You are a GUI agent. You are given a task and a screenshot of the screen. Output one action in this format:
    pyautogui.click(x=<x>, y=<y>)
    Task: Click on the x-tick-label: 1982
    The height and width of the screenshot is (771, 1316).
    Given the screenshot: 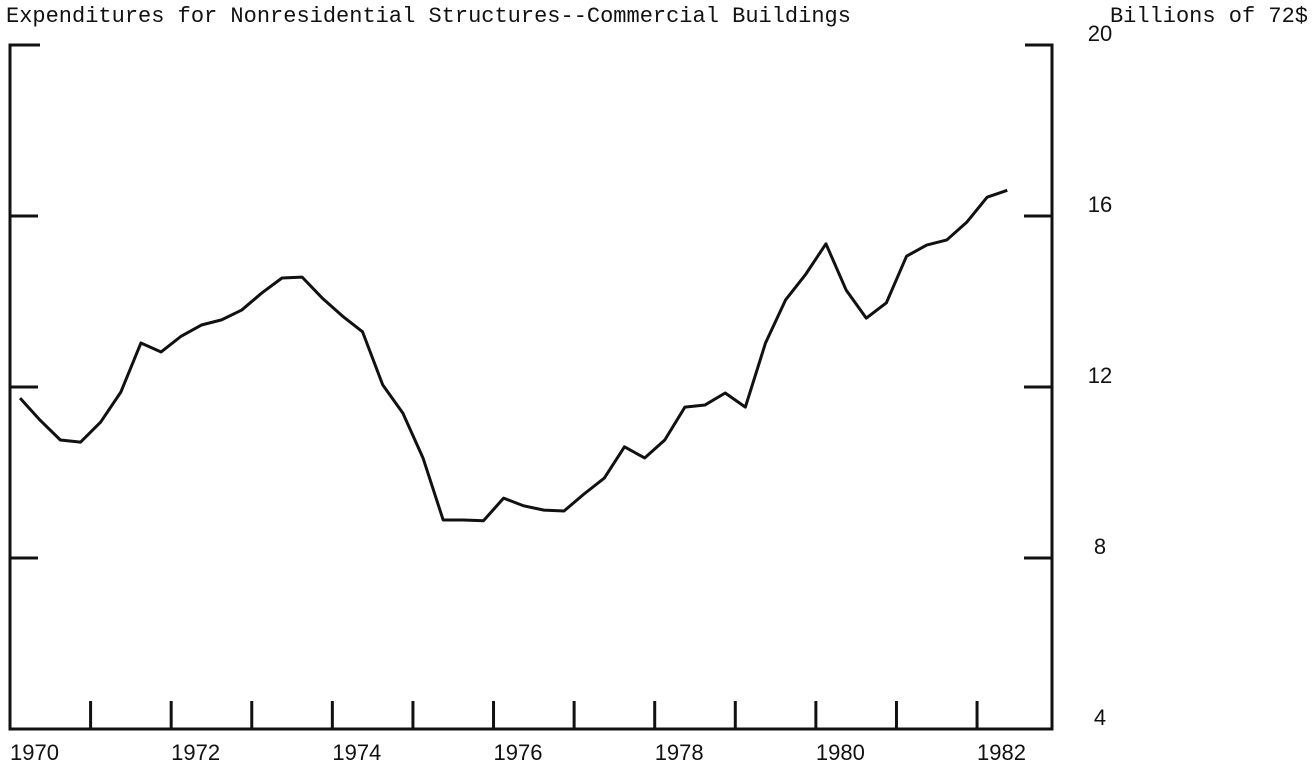 What is the action you would take?
    pyautogui.click(x=1001, y=752)
    